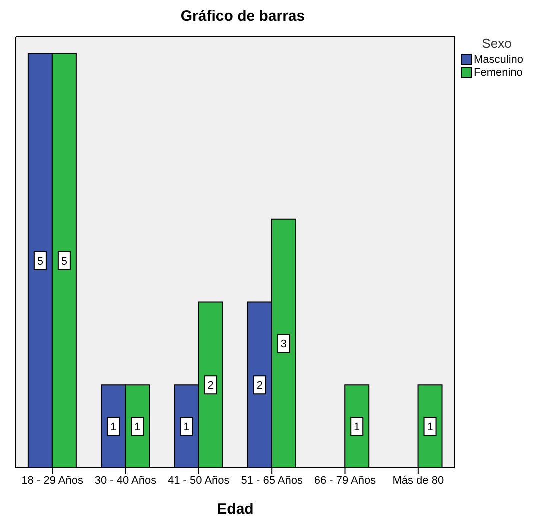 This screenshot has height=521, width=541. I want to click on x-axis-title: Edad, so click(235, 509).